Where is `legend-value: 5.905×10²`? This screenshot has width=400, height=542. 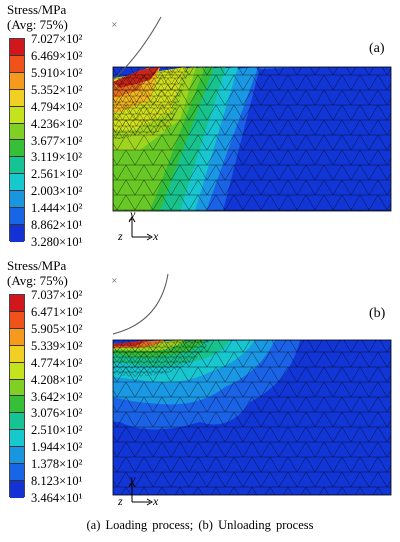
legend-value: 5.905×10² is located at coordinates (57, 328).